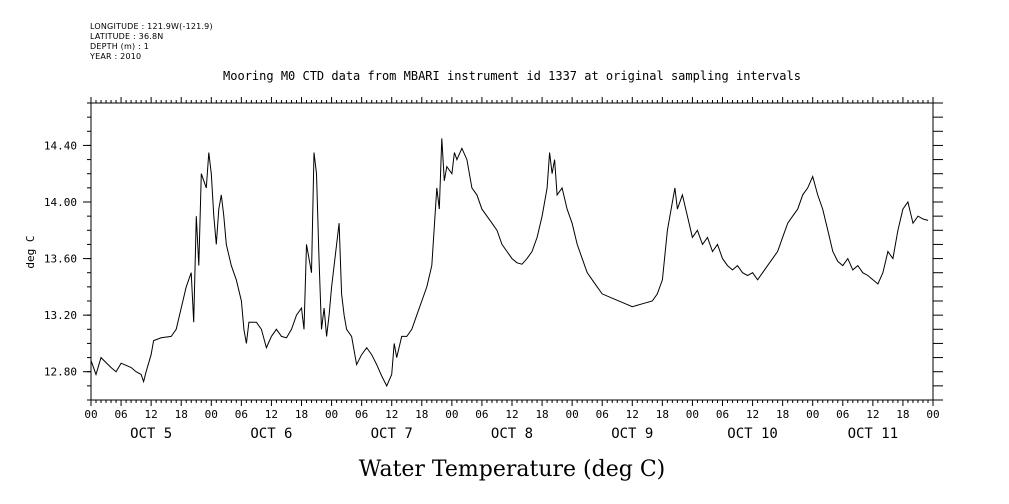 This screenshot has width=1009, height=504. What do you see at coordinates (512, 469) in the screenshot?
I see `x-axis-label: Water Temperature (deg C)` at bounding box center [512, 469].